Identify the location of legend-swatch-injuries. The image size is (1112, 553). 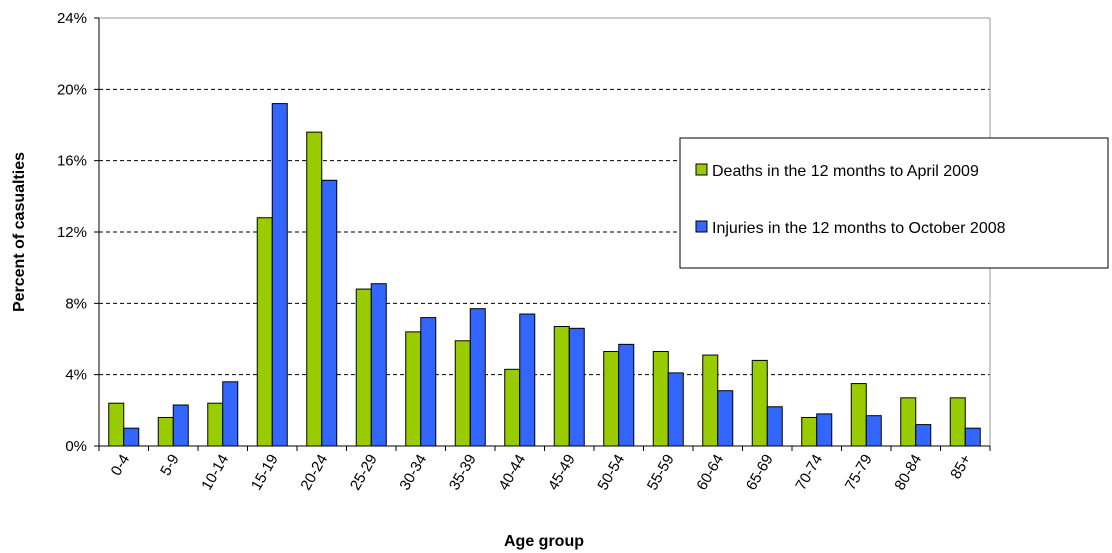
(701, 226).